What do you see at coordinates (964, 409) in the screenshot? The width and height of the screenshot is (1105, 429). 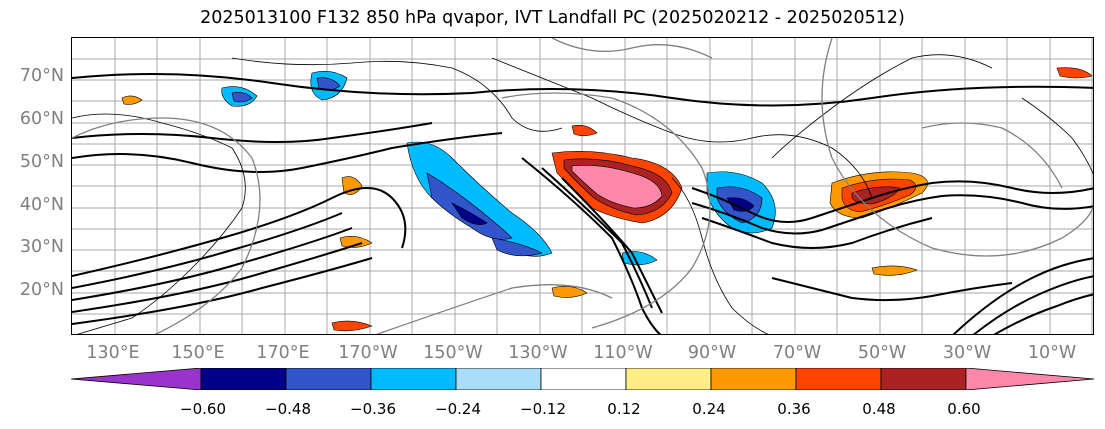 I see `colorbar-tick-10: 0.60` at bounding box center [964, 409].